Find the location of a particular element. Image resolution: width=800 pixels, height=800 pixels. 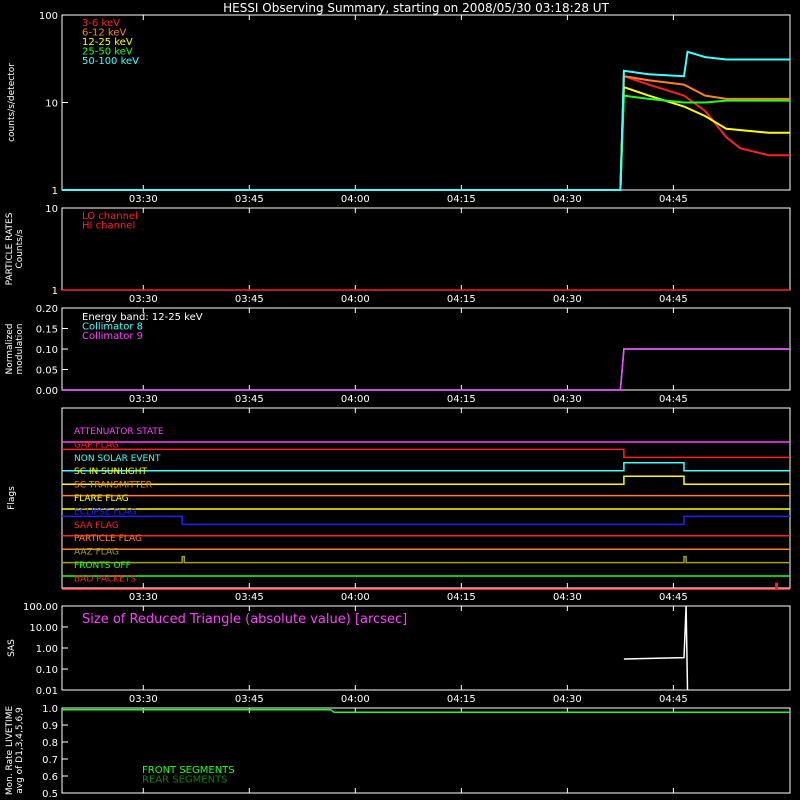

y-tick-label: 10.00 is located at coordinates (43, 628).